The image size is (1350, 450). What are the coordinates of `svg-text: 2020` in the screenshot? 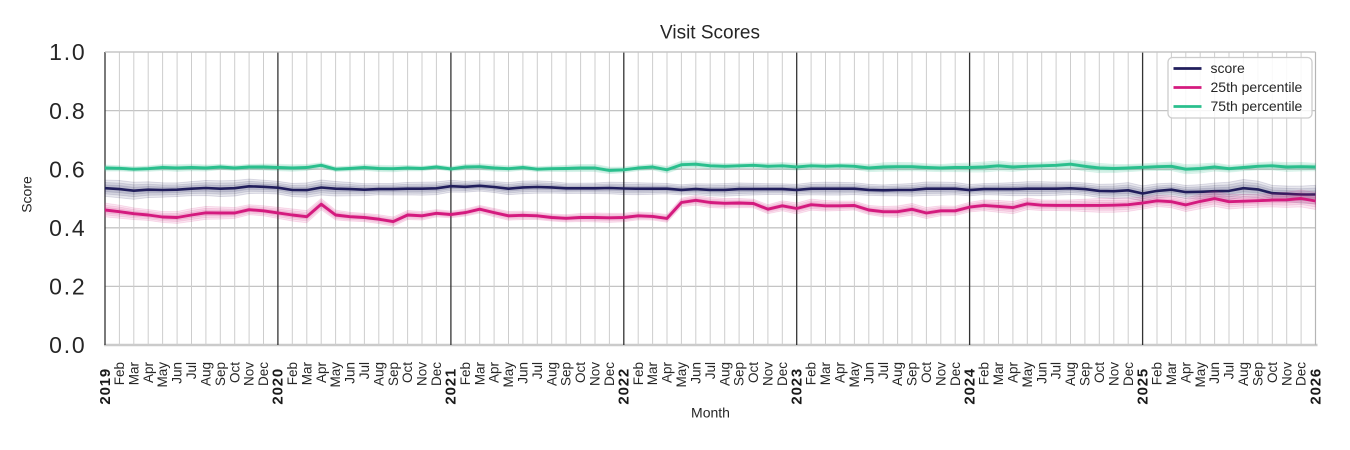 It's located at (278, 386).